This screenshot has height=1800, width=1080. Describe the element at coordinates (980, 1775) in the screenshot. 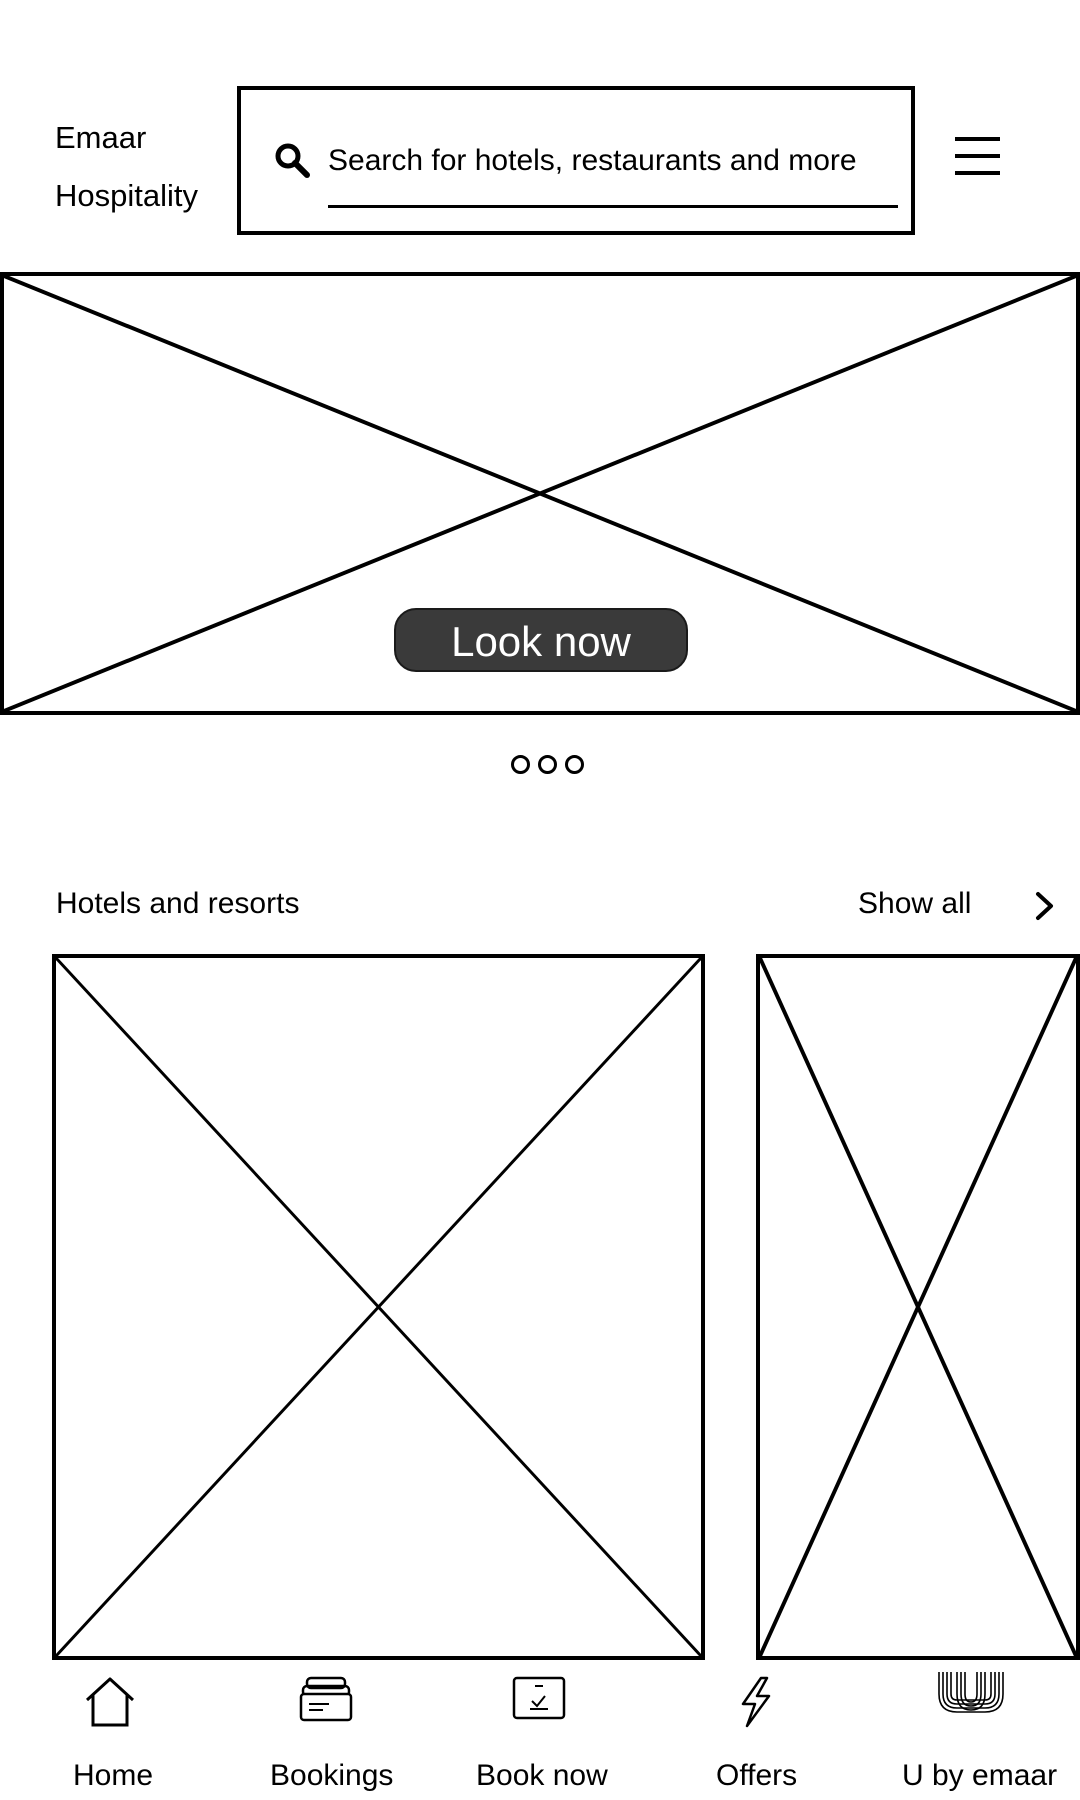

I see `nav-label-u-by-emaar: U by emaar` at that location.